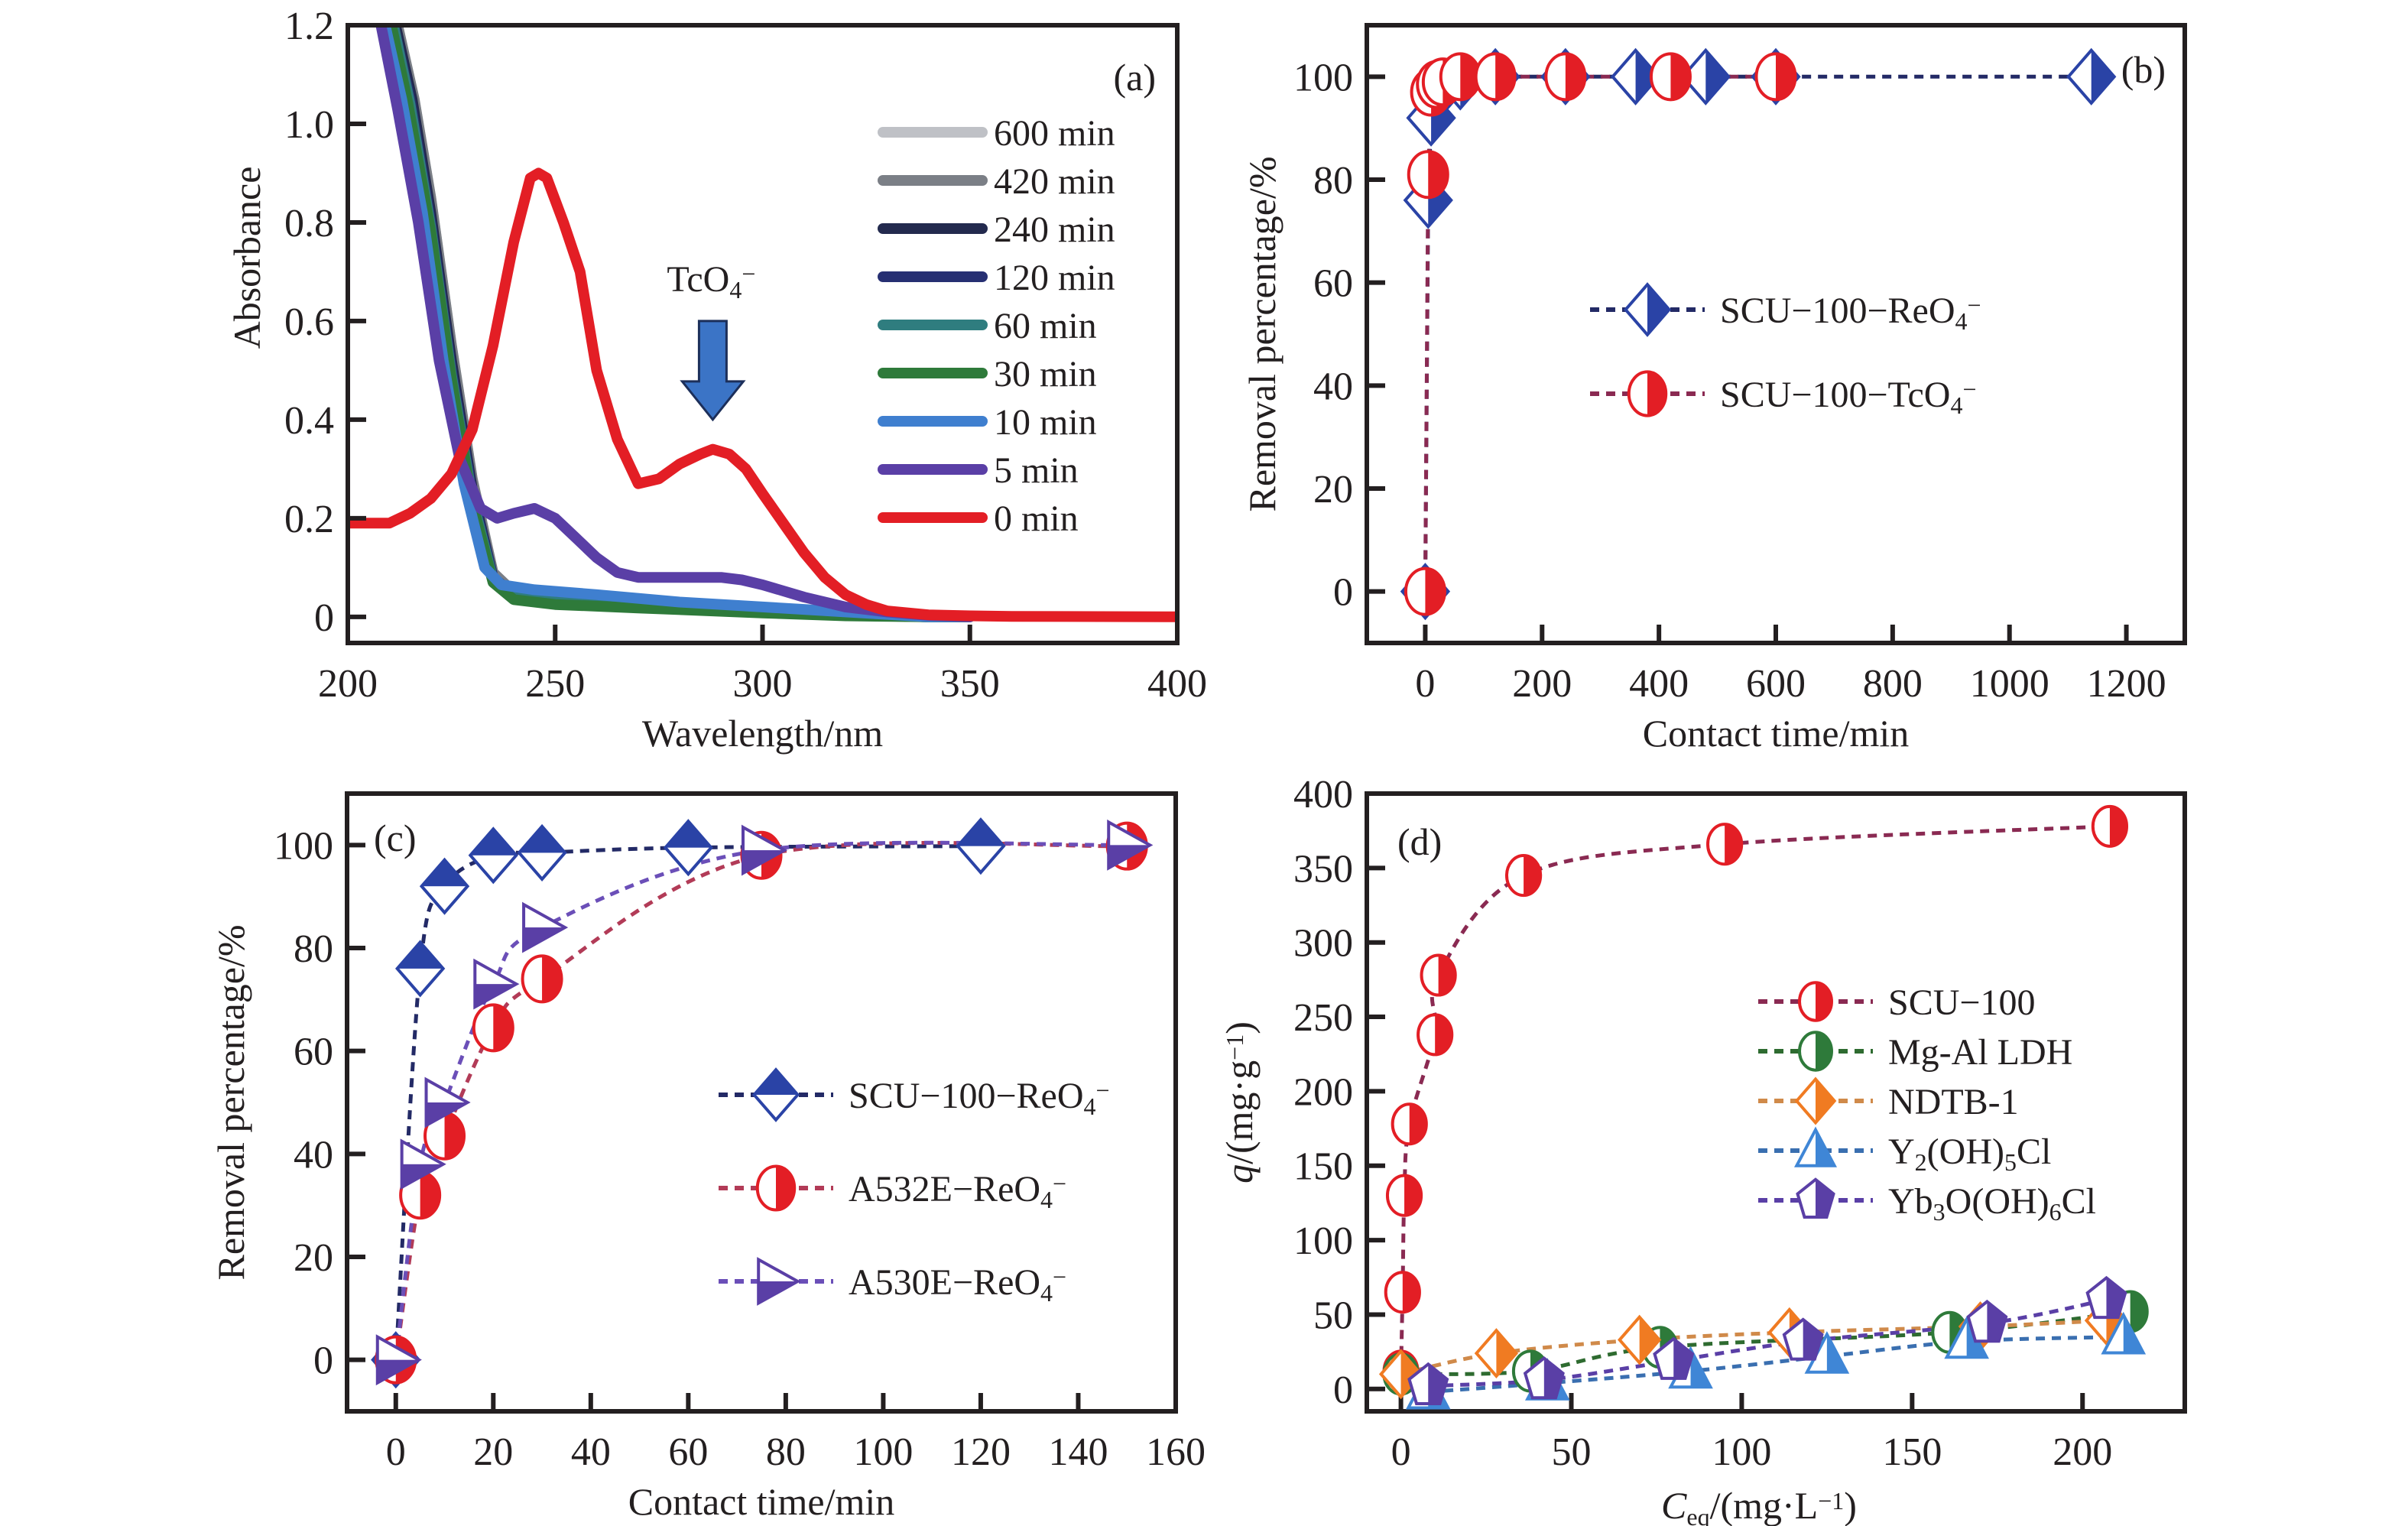 The image size is (2408, 1526). Describe the element at coordinates (396, 838) in the screenshot. I see `panel-label: (c)` at that location.